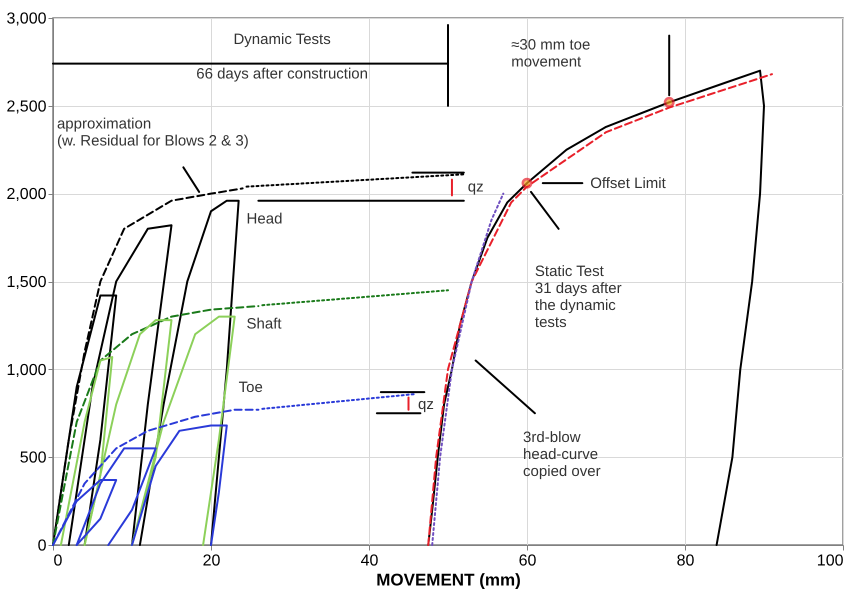  What do you see at coordinates (26, 107) in the screenshot?
I see `y-tick-label: 2,500` at bounding box center [26, 107].